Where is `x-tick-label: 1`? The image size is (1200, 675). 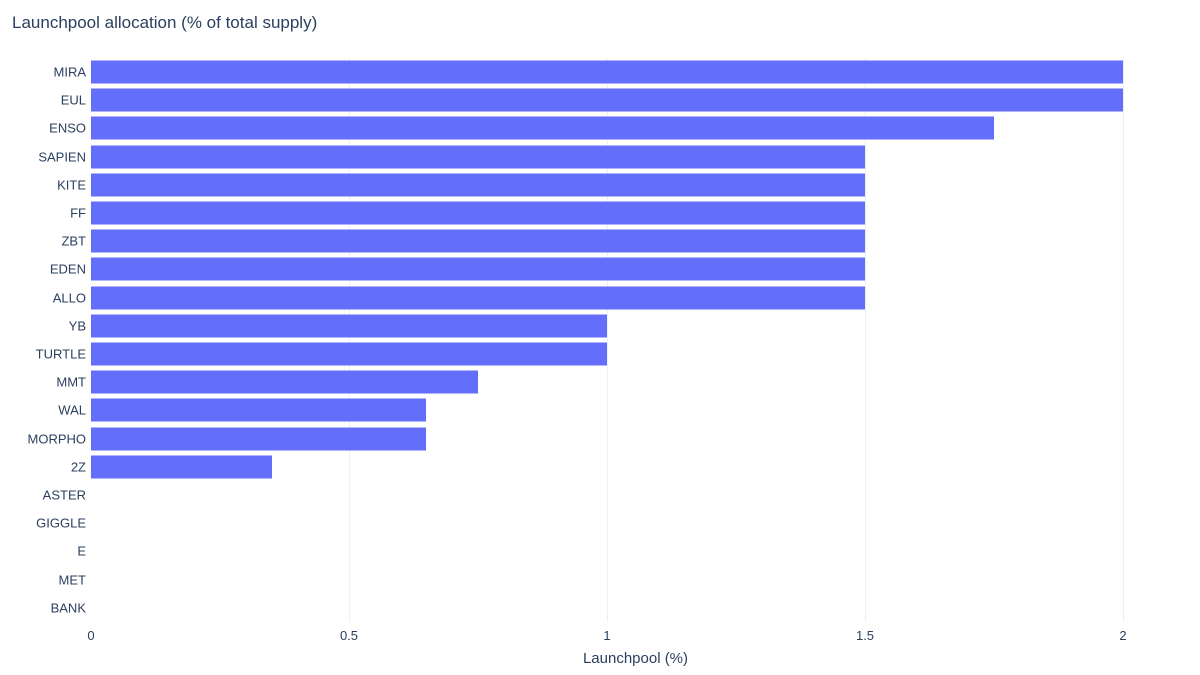 x-tick-label: 1 is located at coordinates (607, 635).